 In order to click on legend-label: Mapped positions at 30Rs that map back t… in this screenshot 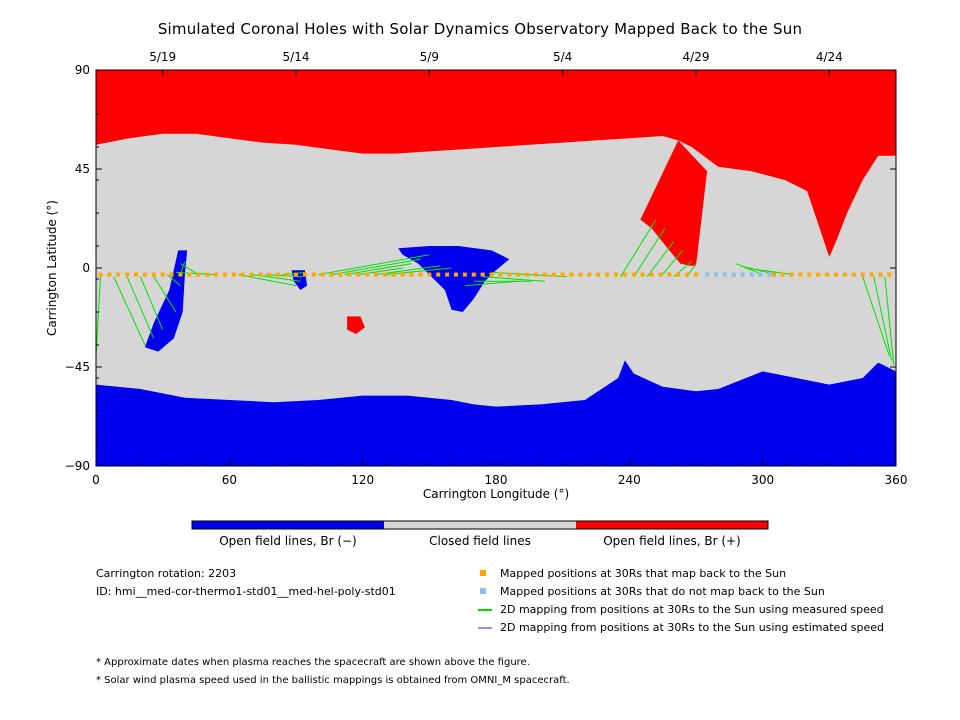, I will do `click(643, 573)`.